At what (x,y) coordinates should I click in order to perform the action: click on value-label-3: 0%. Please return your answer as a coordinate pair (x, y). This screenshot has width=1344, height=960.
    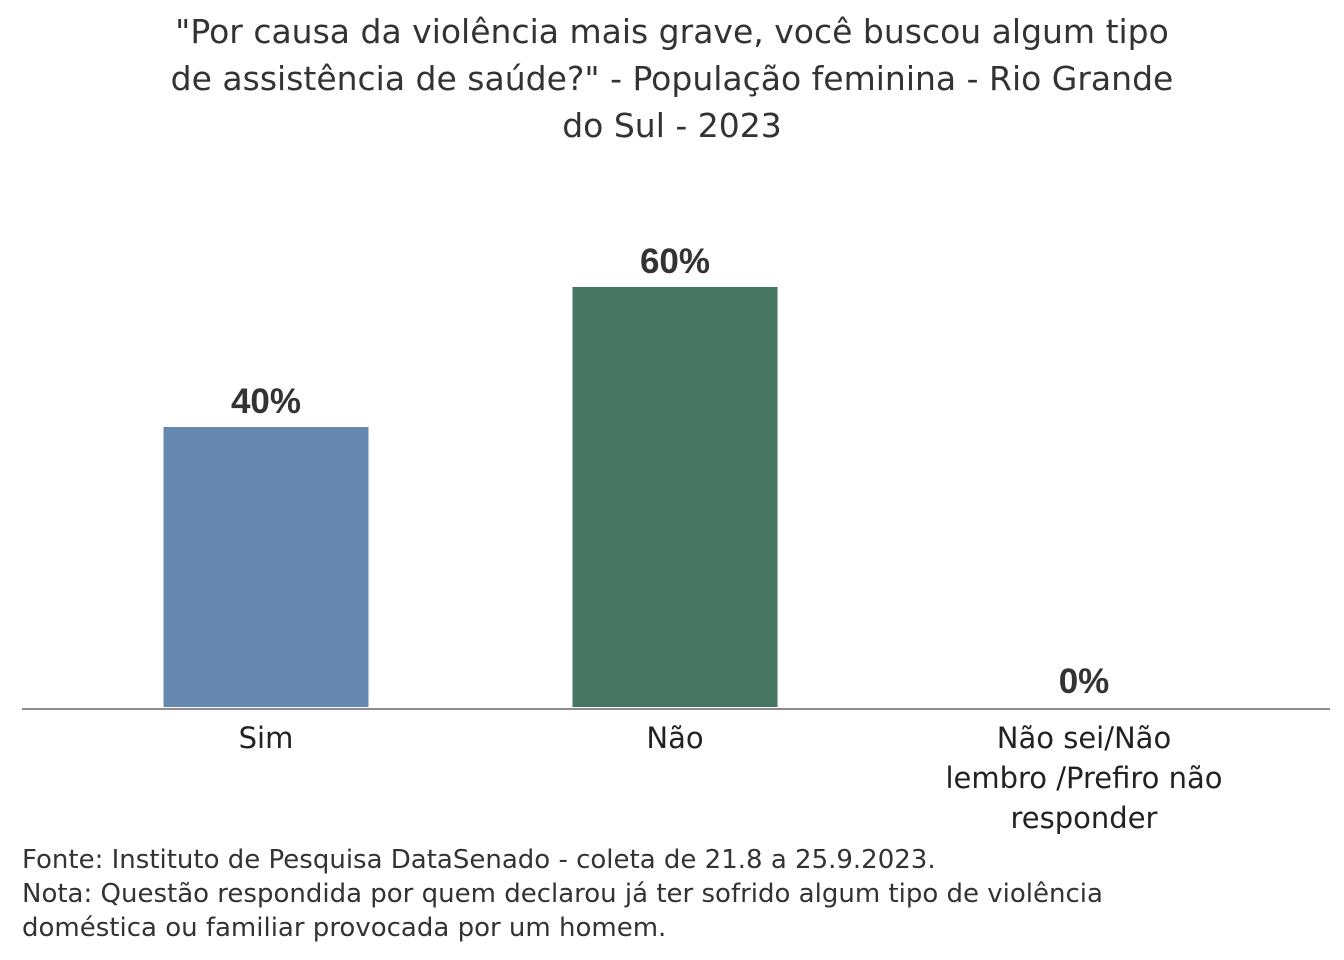
    Looking at the image, I should click on (1084, 681).